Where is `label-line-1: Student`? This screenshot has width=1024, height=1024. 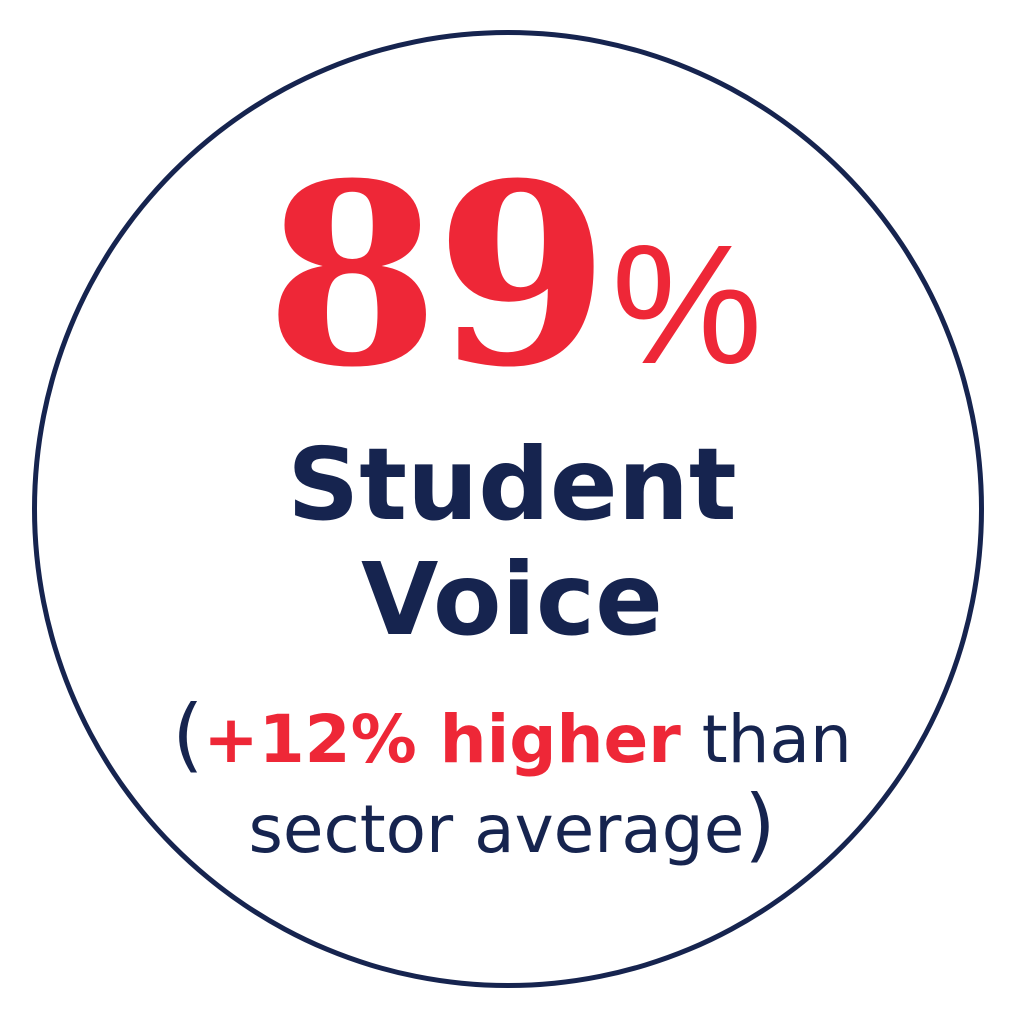 label-line-1: Student is located at coordinates (512, 484).